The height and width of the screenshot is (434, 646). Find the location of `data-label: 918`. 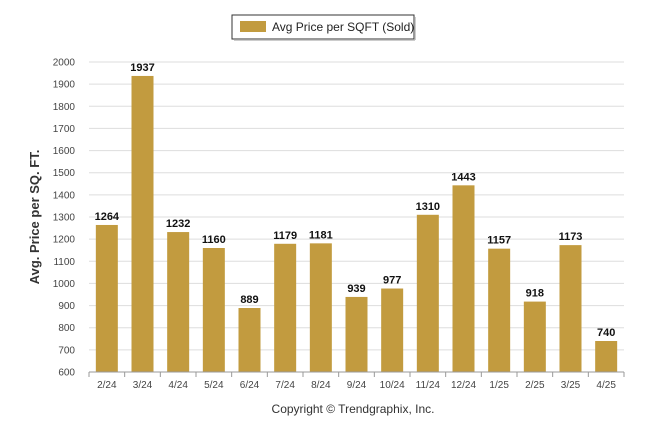

data-label: 918 is located at coordinates (535, 294).